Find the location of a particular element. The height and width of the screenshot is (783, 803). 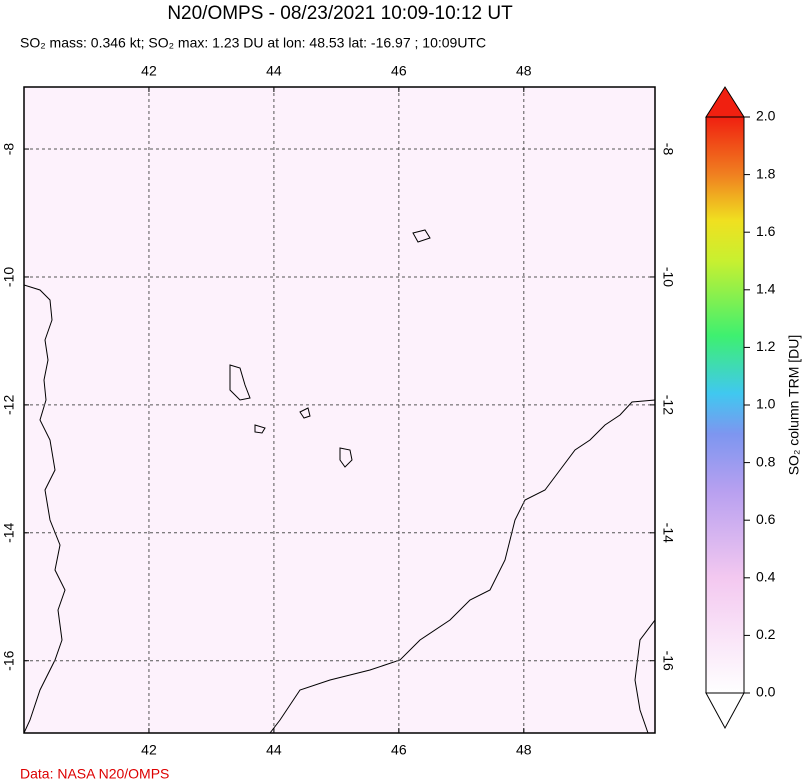

colorbar-tick-label: 2.0 is located at coordinates (766, 116).